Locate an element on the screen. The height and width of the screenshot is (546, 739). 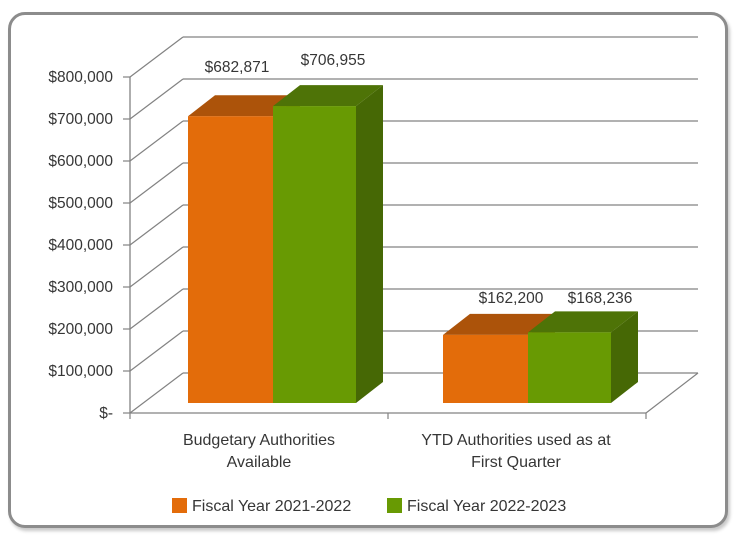
data-label: $162,200 is located at coordinates (511, 298).